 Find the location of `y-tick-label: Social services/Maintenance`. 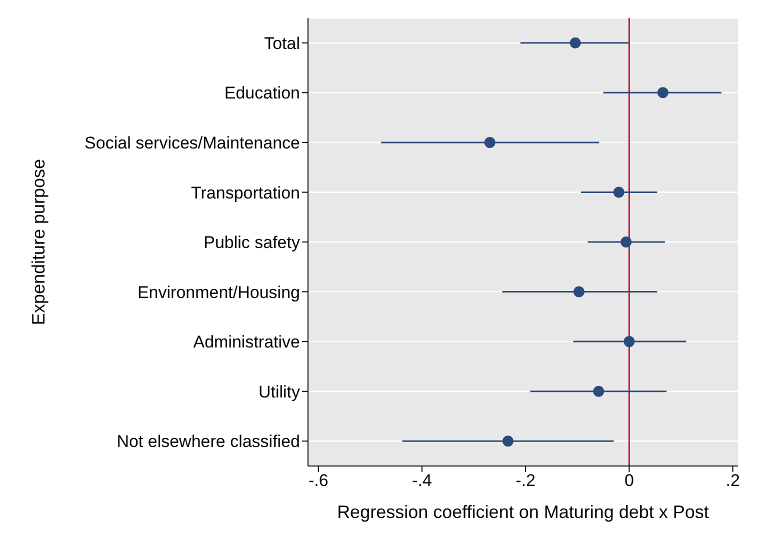

y-tick-label: Social services/Maintenance is located at coordinates (192, 142).